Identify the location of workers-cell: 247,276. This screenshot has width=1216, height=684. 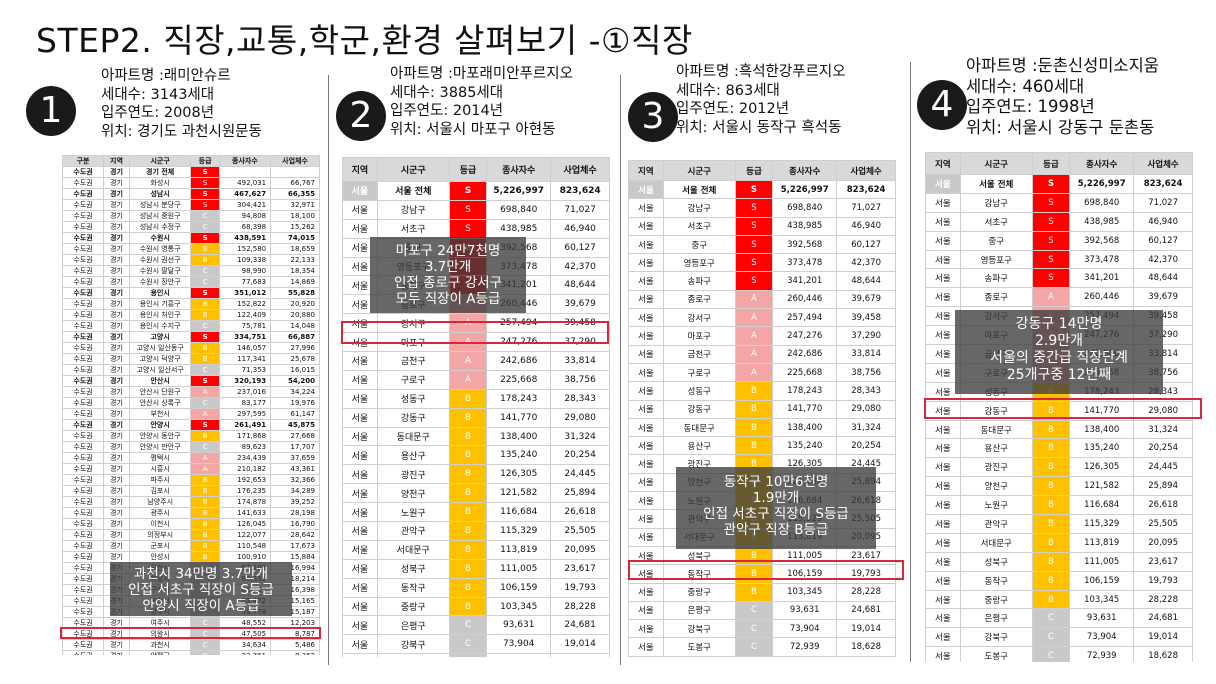
(805, 336).